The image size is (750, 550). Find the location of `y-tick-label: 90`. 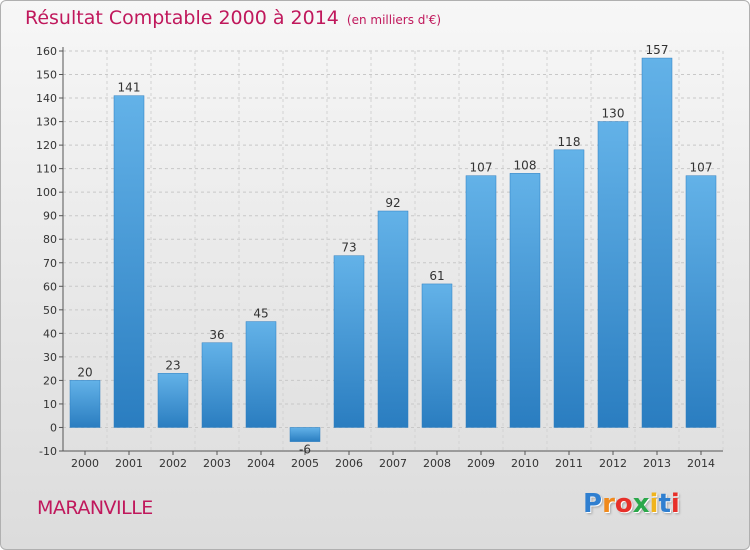

y-tick-label: 90 is located at coordinates (50, 216).